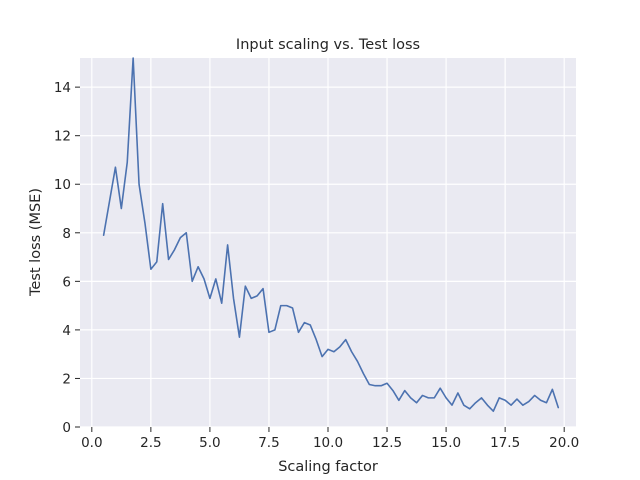 This screenshot has width=640, height=480. I want to click on y-axis-label: Test loss (MSE), so click(36, 242).